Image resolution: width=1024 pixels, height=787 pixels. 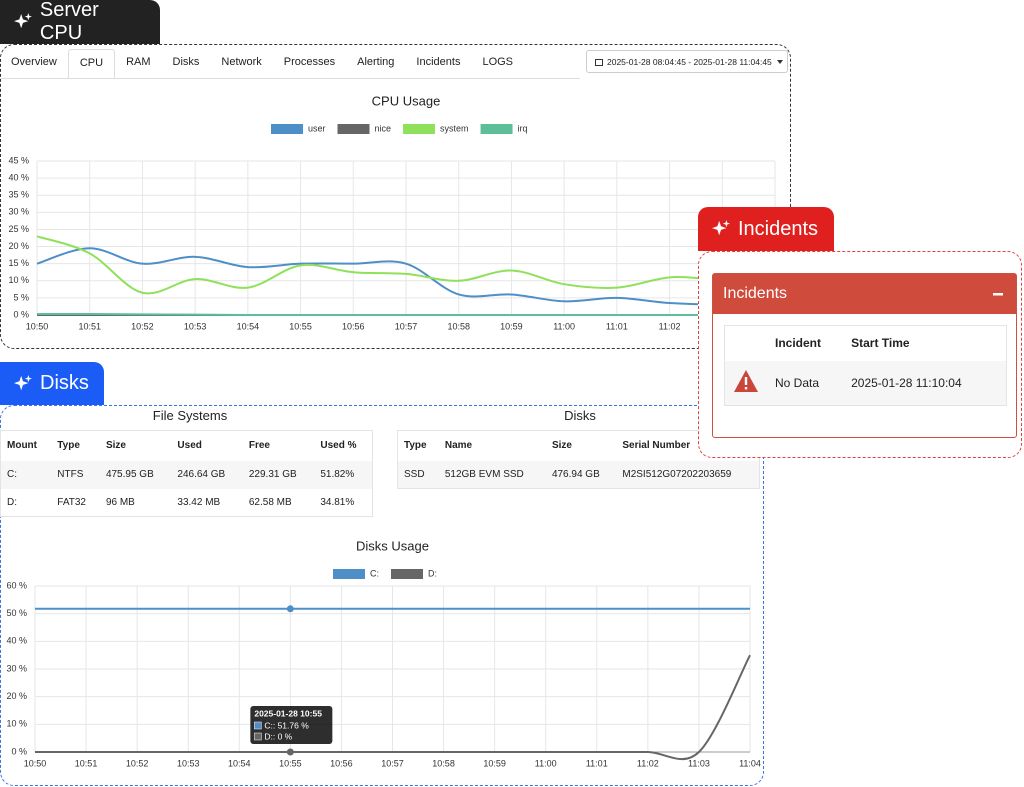 I want to click on warning-icon, so click(x=746, y=381).